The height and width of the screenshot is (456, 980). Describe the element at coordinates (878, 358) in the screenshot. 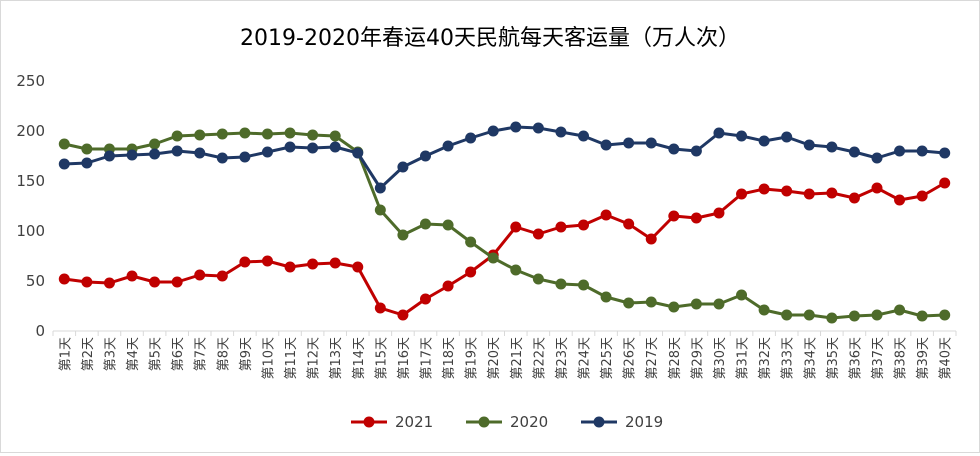

I see `x-tick-label: 第37天` at that location.